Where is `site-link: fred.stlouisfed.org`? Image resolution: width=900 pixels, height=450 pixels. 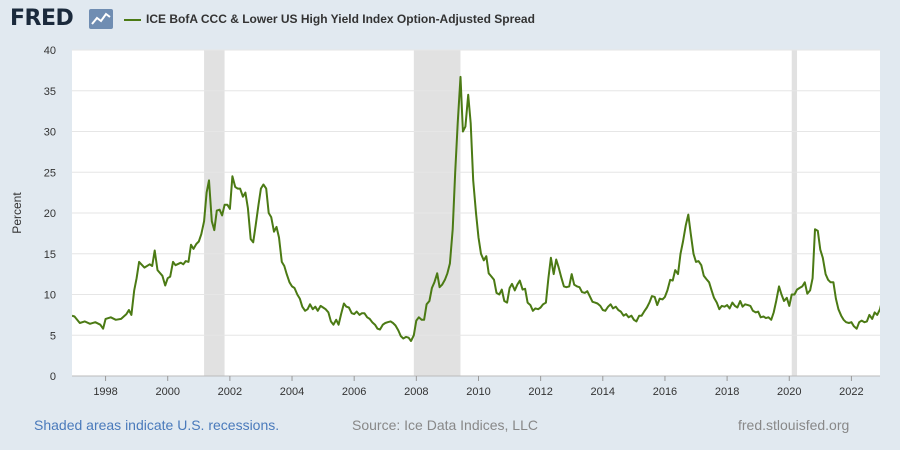 site-link: fred.stlouisfed.org is located at coordinates (794, 425).